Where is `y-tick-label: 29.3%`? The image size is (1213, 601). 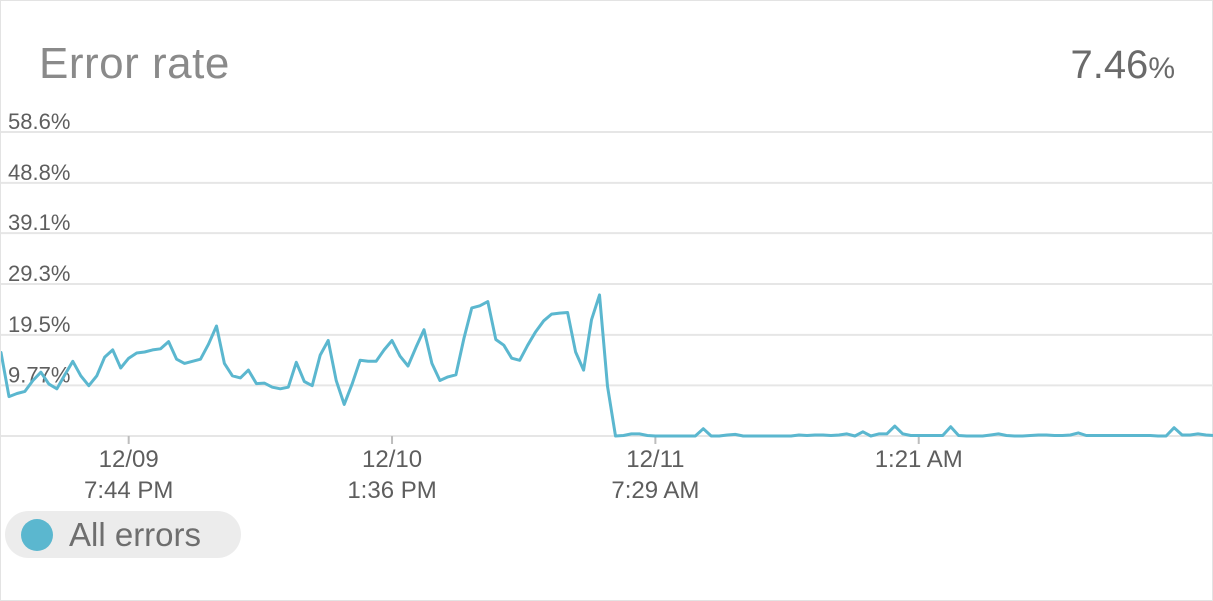 y-tick-label: 29.3% is located at coordinates (39, 273).